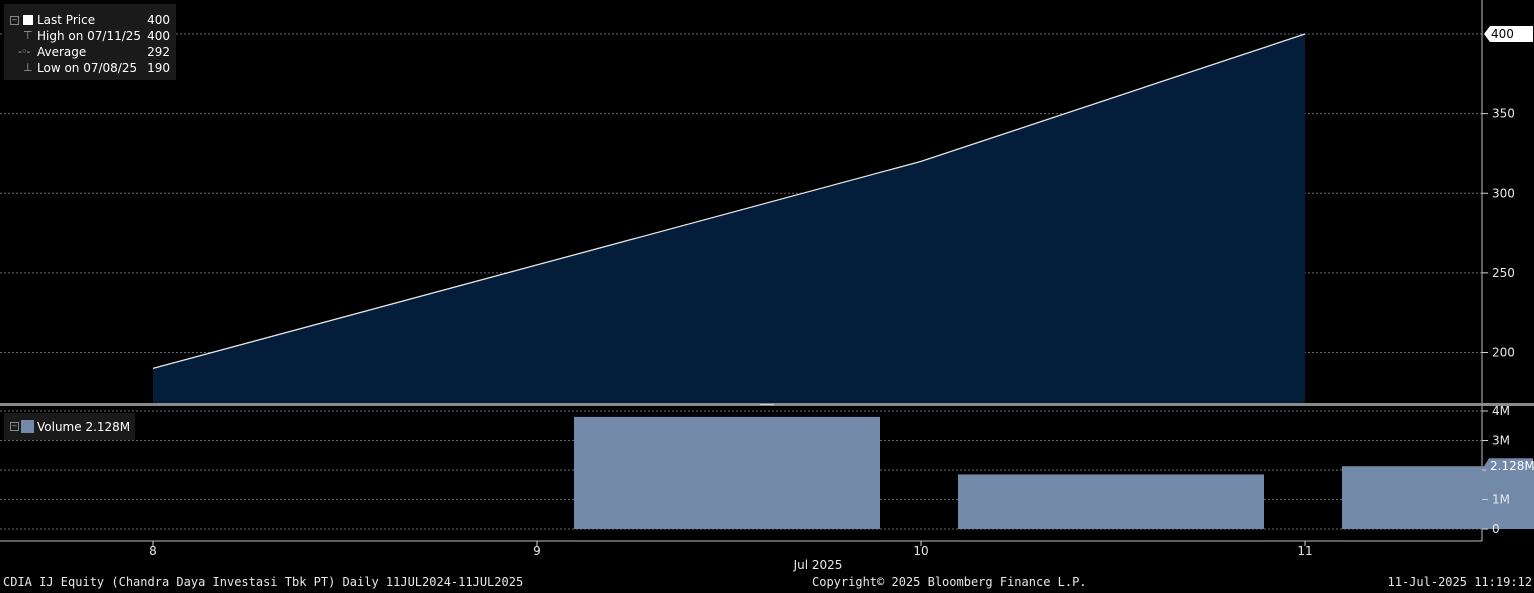 This screenshot has height=593, width=1534. I want to click on legend-row-high: ⊤ High on 07/11/25 400, so click(90, 36).